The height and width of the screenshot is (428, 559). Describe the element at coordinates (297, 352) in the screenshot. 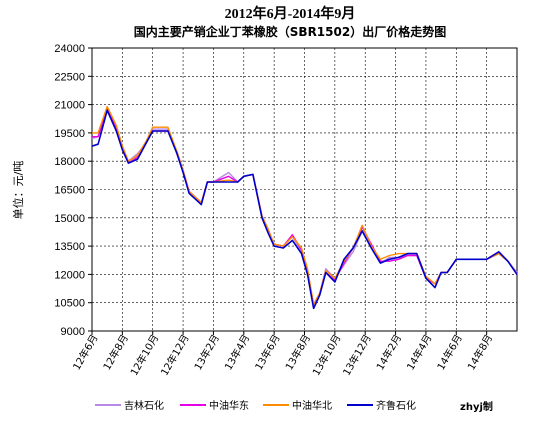

I see `x-tick-label: 13年8月` at that location.